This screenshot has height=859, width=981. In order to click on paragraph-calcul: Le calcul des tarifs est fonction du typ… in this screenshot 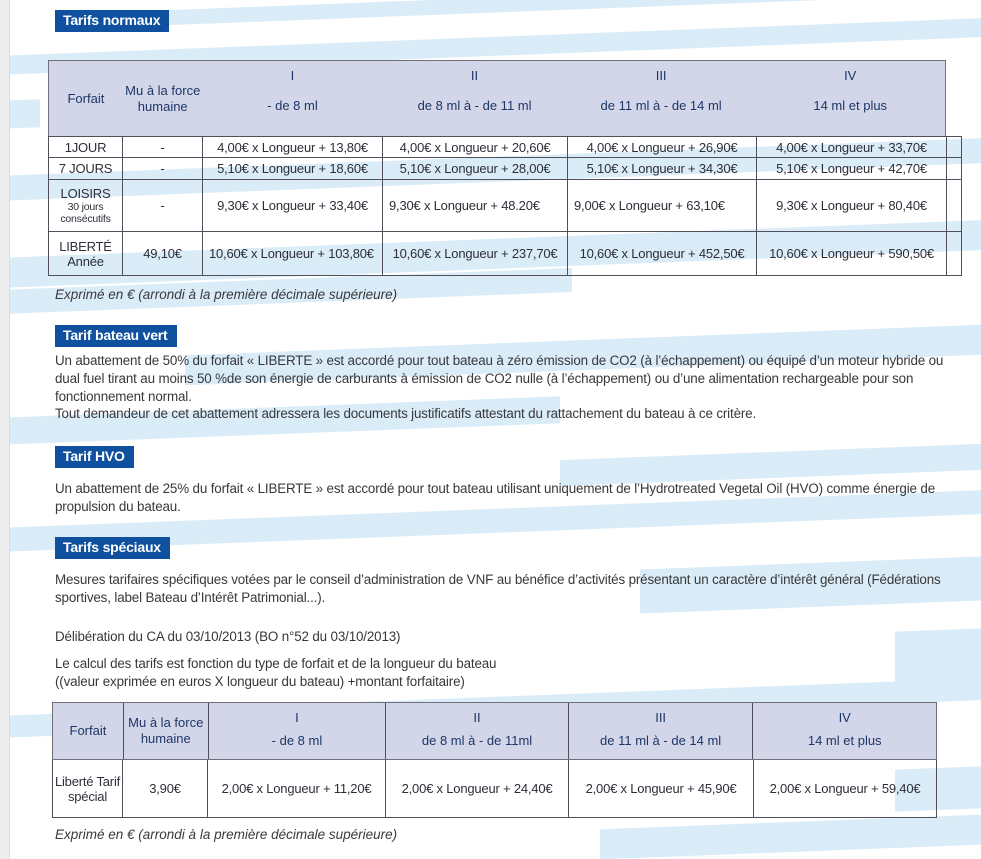, I will do `click(506, 673)`.